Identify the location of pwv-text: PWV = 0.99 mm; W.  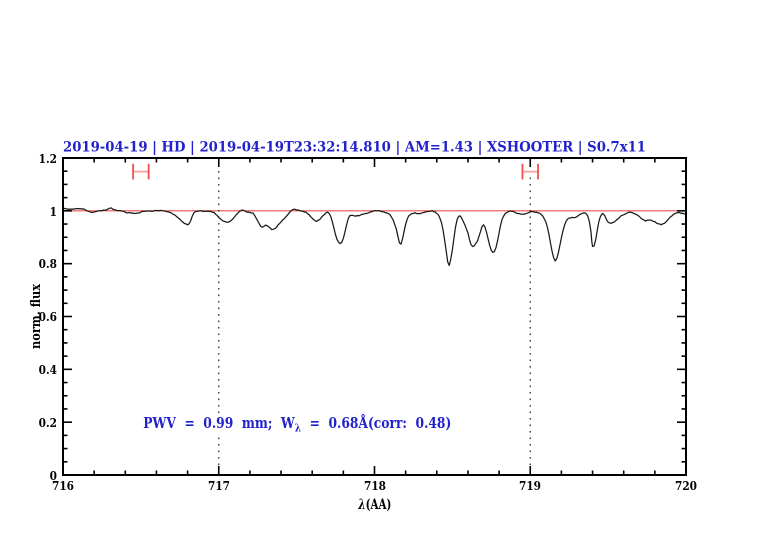
(219, 423).